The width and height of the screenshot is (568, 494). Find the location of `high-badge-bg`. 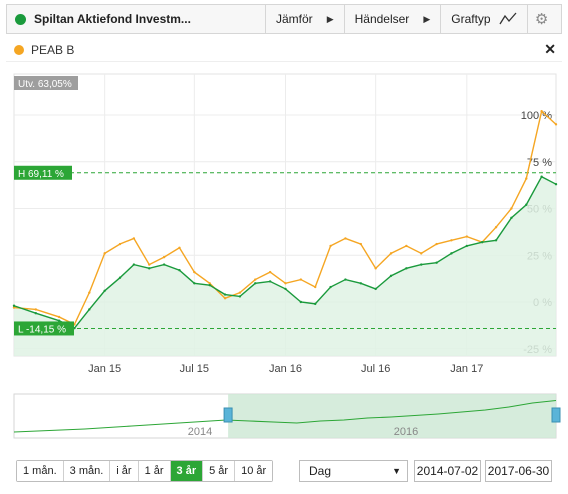

high-badge-bg is located at coordinates (43, 172).